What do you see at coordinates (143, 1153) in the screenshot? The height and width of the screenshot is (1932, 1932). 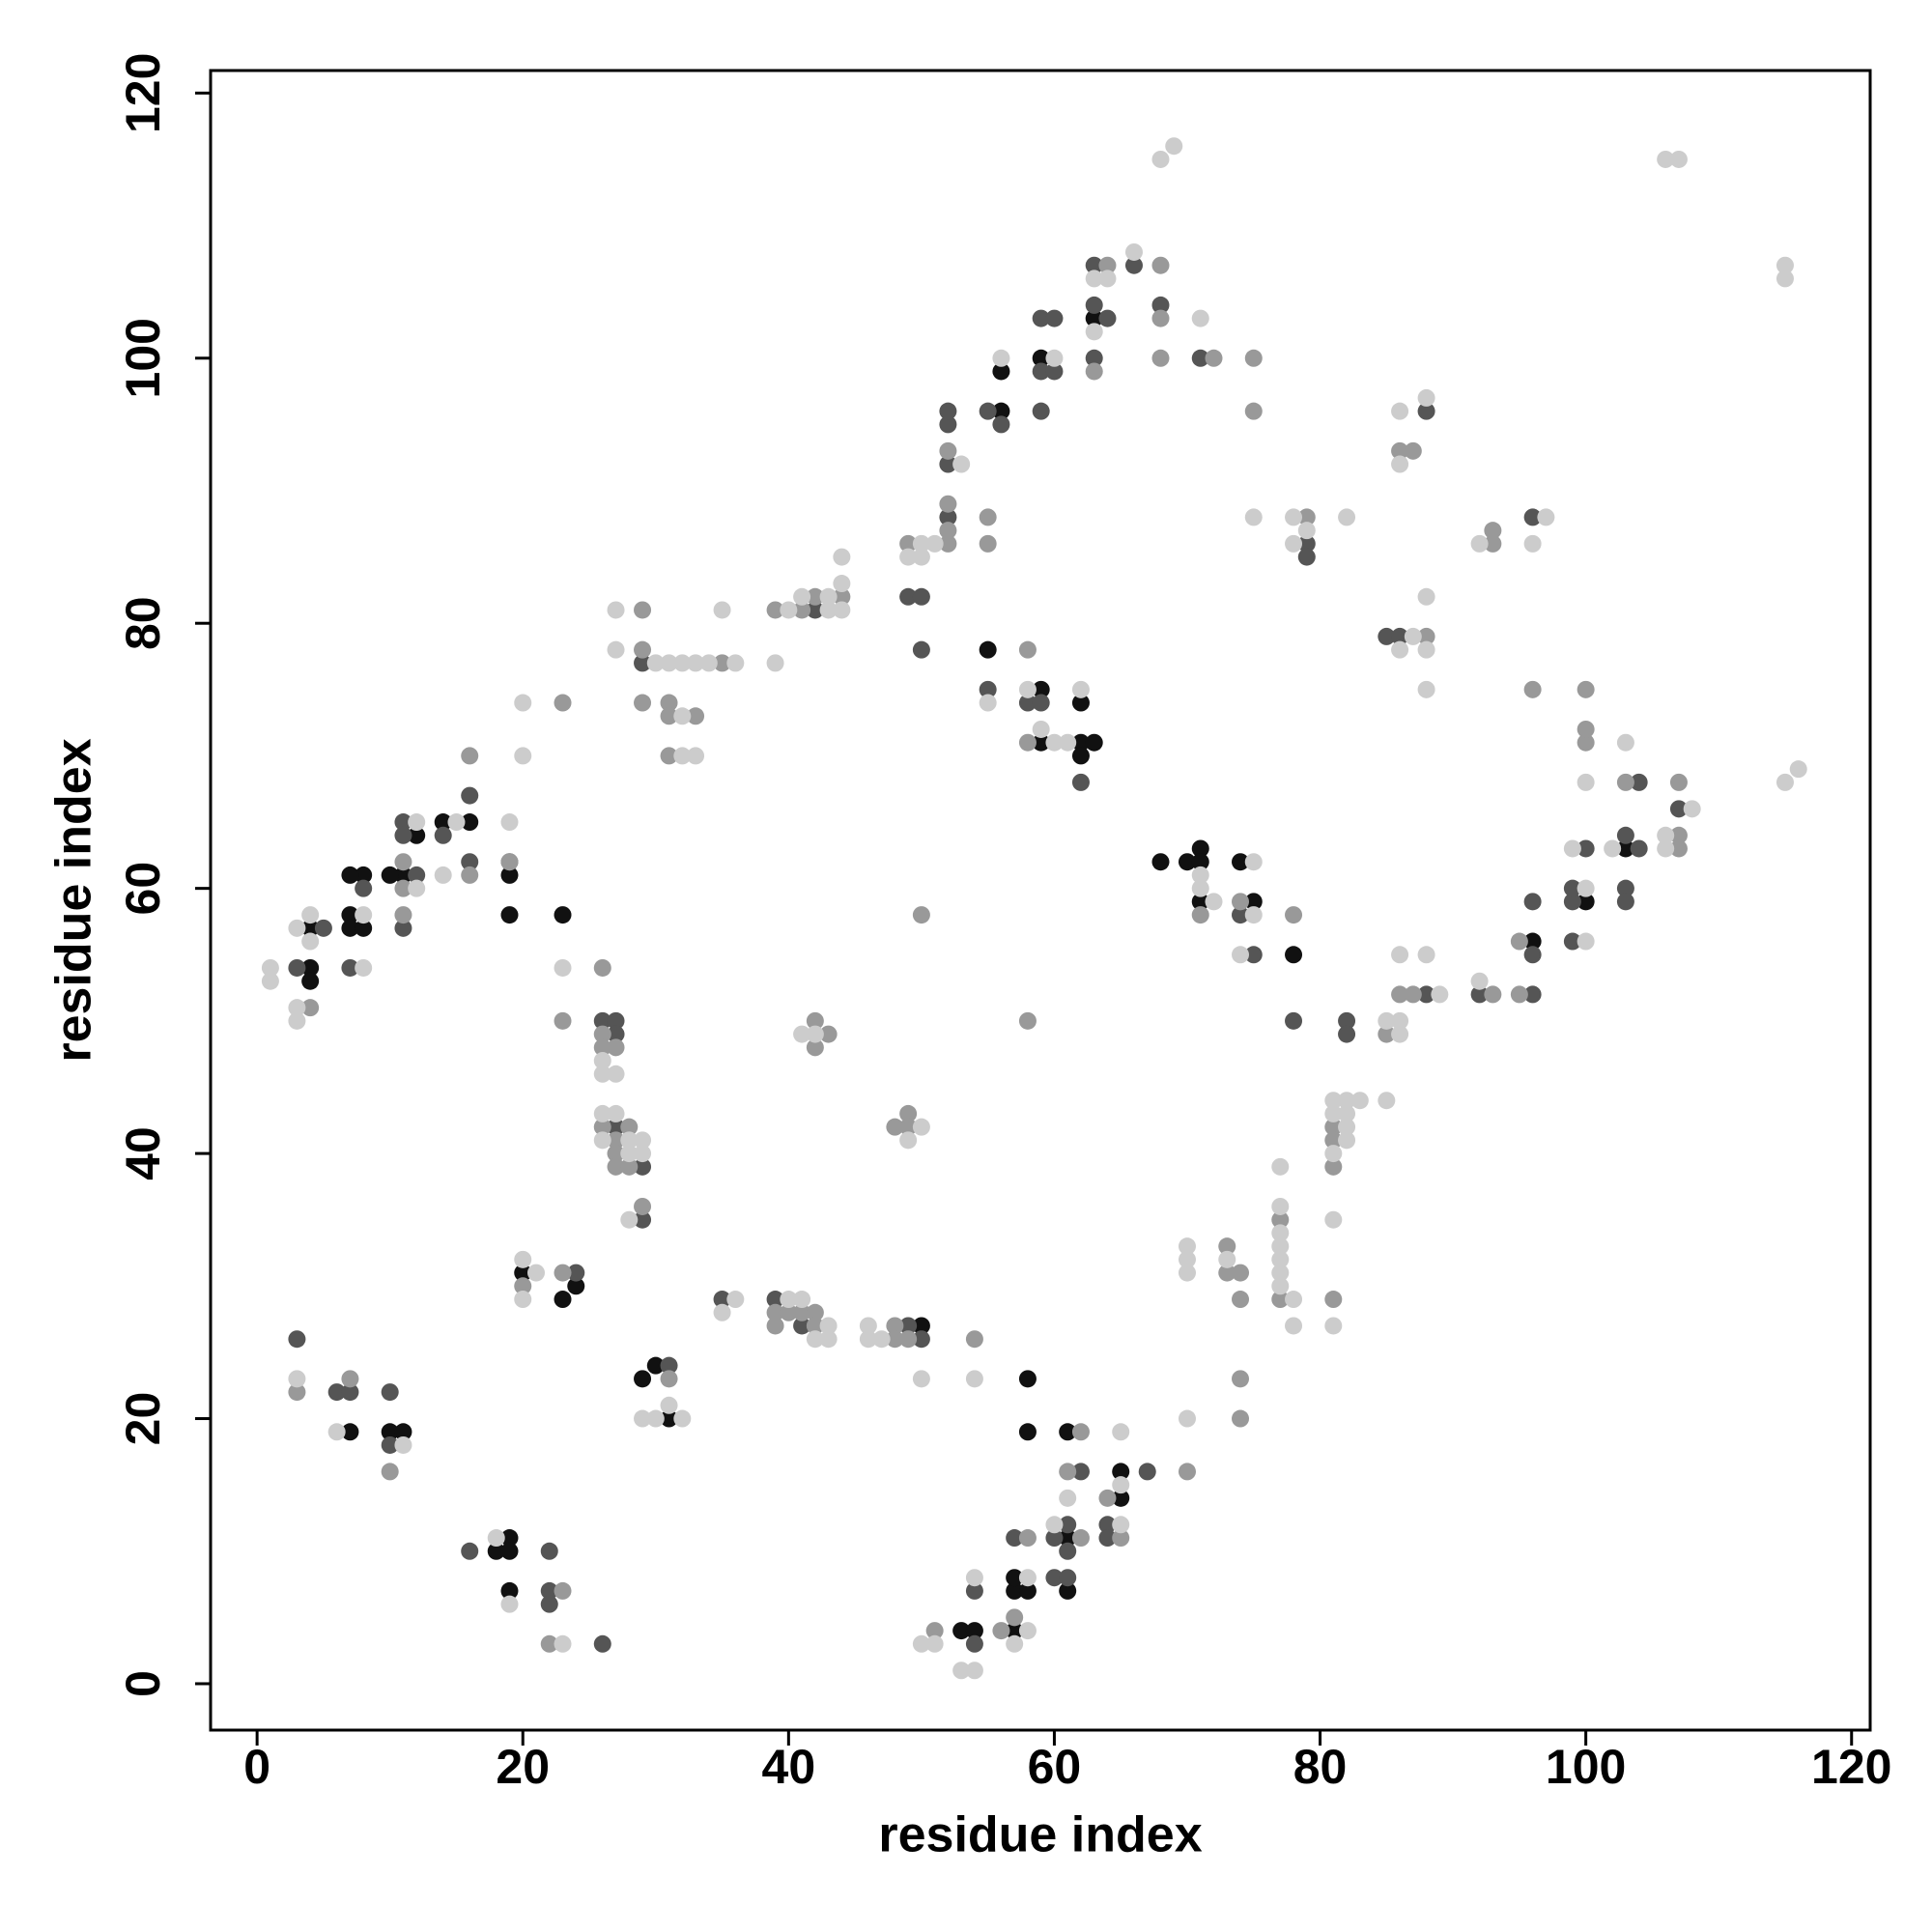 I see `y-tick-label: 40` at bounding box center [143, 1153].